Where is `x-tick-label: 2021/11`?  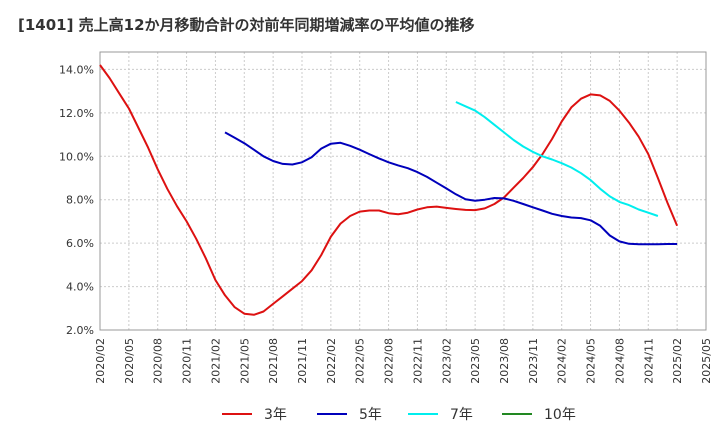
x-tick-label: 2021/11 is located at coordinates (302, 361).